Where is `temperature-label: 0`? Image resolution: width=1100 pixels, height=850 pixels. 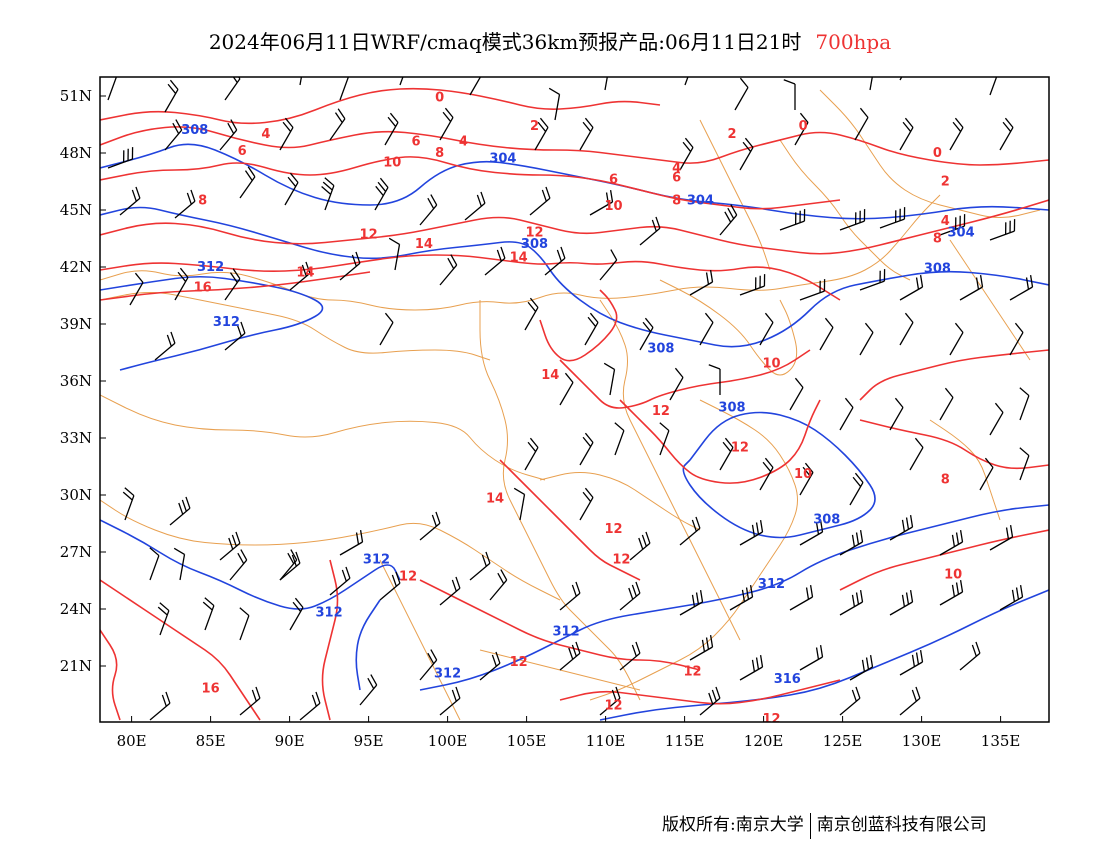 temperature-label: 0 is located at coordinates (803, 126).